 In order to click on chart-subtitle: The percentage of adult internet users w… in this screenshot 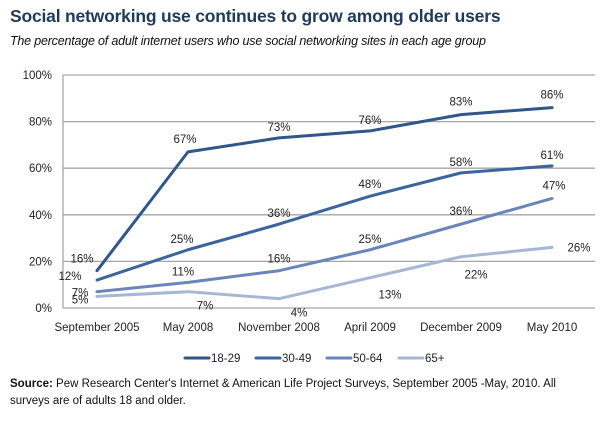, I will do `click(248, 41)`.